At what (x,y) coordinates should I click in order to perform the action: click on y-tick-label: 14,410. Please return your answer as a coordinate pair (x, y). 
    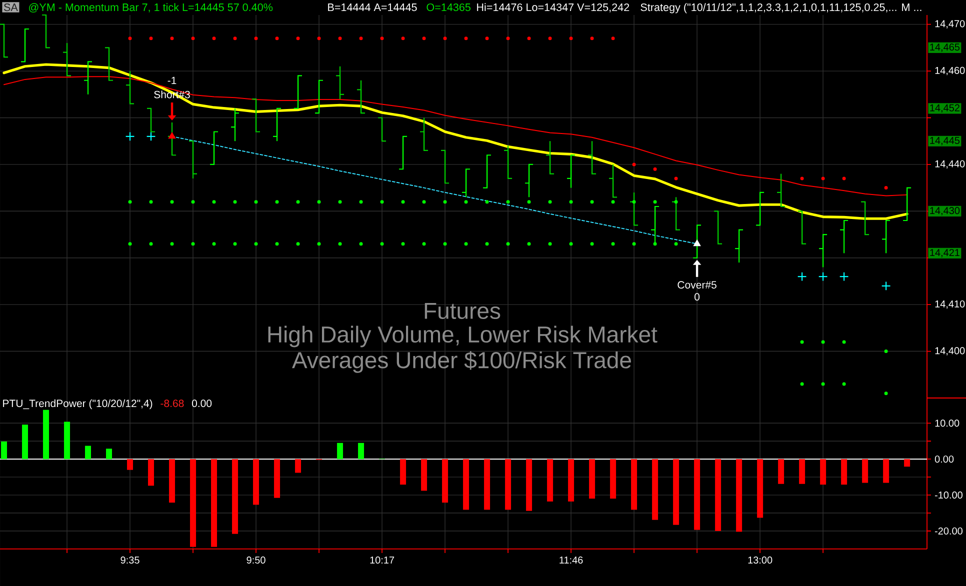
    Looking at the image, I should click on (950, 304).